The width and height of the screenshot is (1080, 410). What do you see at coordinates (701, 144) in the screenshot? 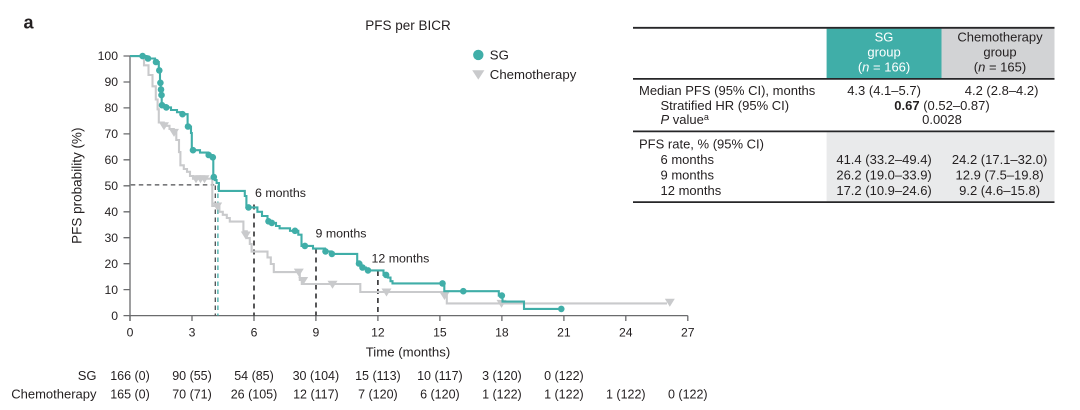
I see `svg-text: PFS rate, % (95% CI)` at bounding box center [701, 144].